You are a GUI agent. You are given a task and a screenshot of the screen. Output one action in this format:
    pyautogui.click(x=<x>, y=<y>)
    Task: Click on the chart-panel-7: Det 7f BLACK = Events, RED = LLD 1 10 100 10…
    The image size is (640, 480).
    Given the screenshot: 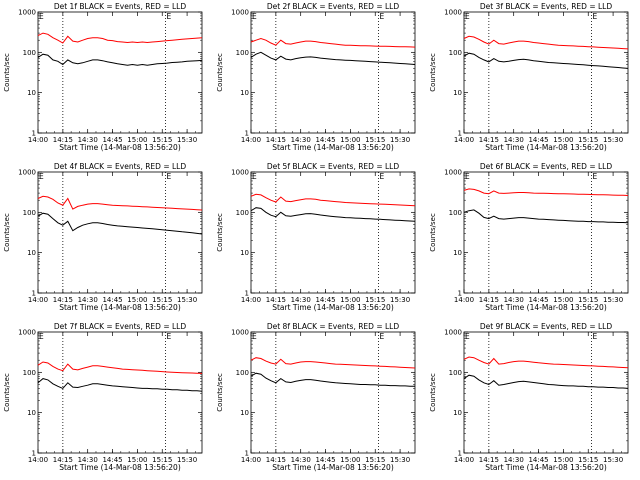 What is the action you would take?
    pyautogui.click(x=106, y=400)
    